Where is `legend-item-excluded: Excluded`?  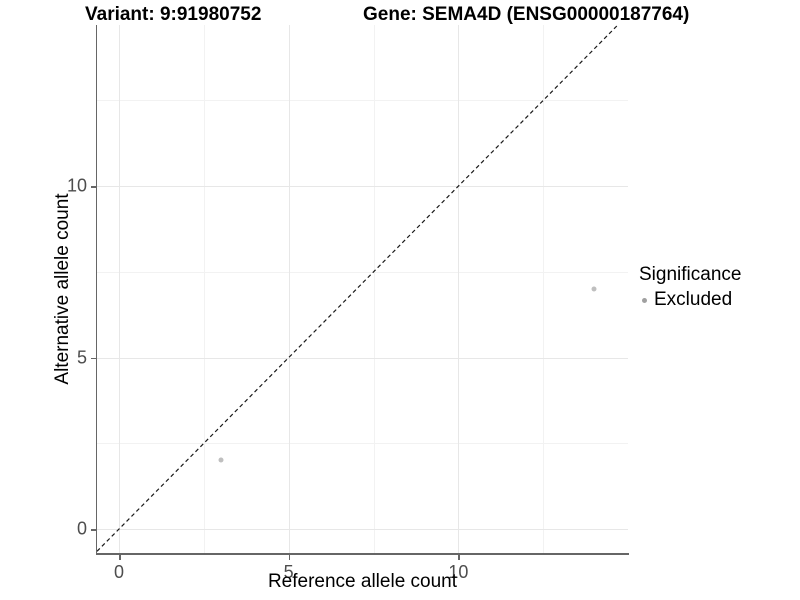
legend-item-excluded: Excluded is located at coordinates (688, 300).